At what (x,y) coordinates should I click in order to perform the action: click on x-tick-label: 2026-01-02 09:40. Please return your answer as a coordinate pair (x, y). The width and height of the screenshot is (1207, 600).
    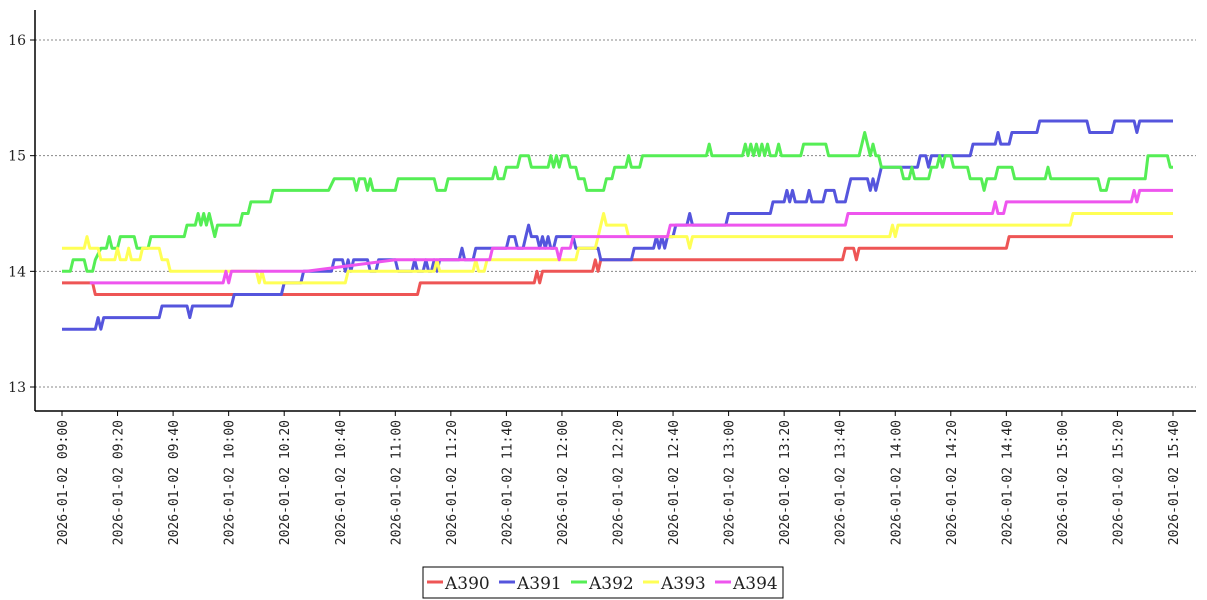
    Looking at the image, I should click on (174, 482).